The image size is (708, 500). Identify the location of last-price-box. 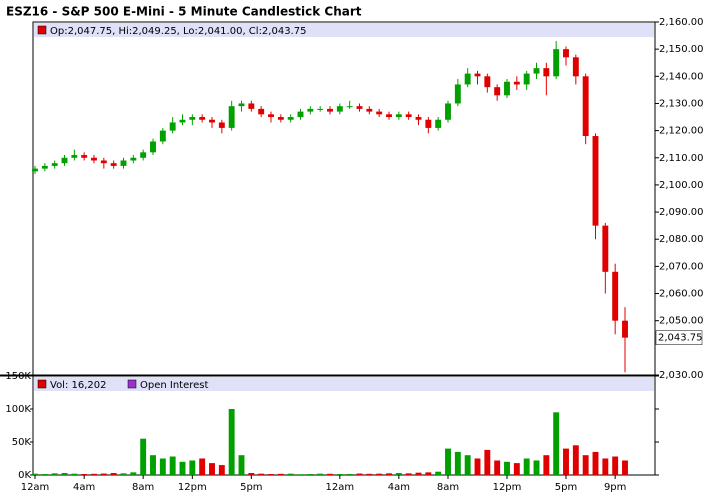
(679, 337).